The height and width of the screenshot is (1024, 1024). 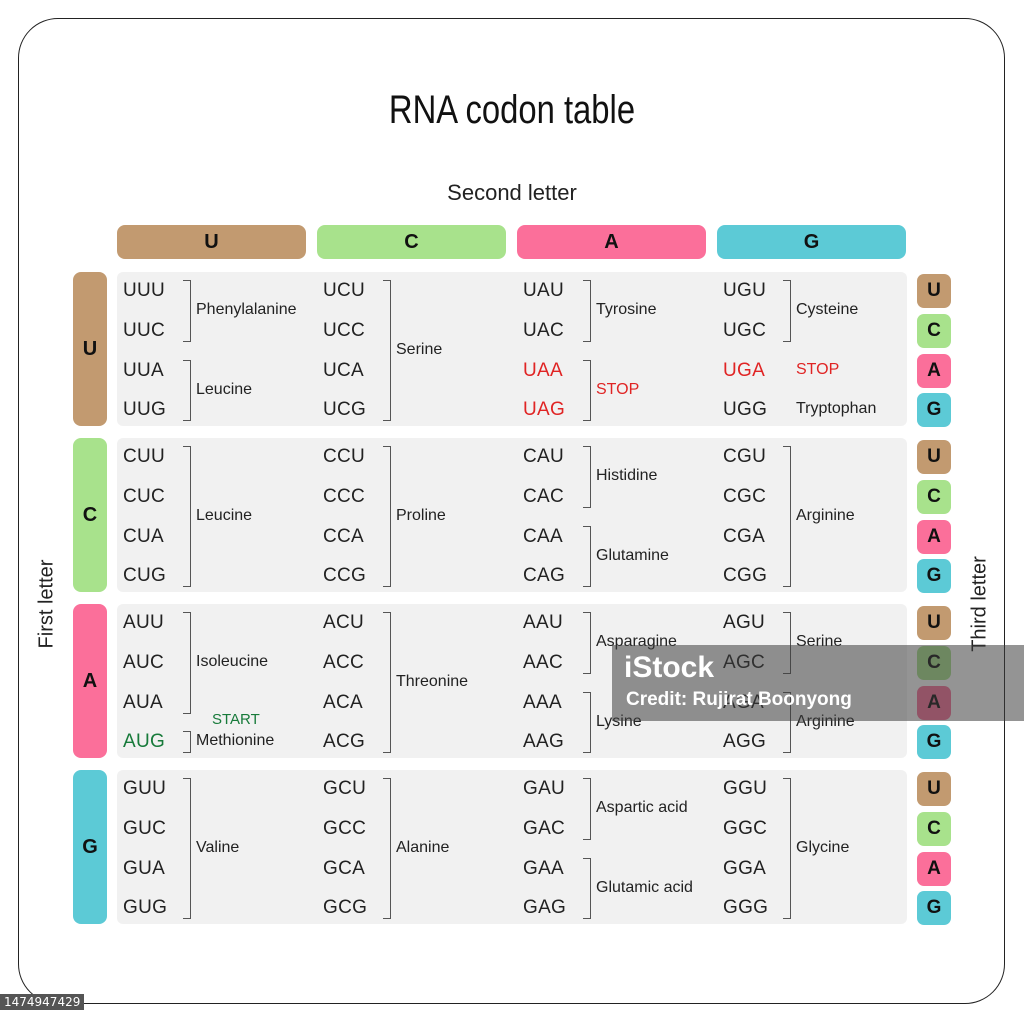 I want to click on codon-uuu: UUU, so click(x=144, y=290).